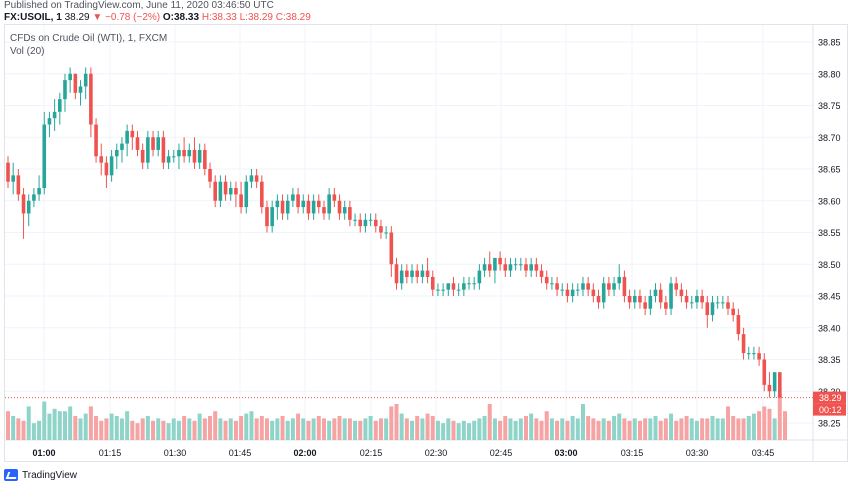 The height and width of the screenshot is (485, 852). I want to click on brand-label: TradingView, so click(50, 475).